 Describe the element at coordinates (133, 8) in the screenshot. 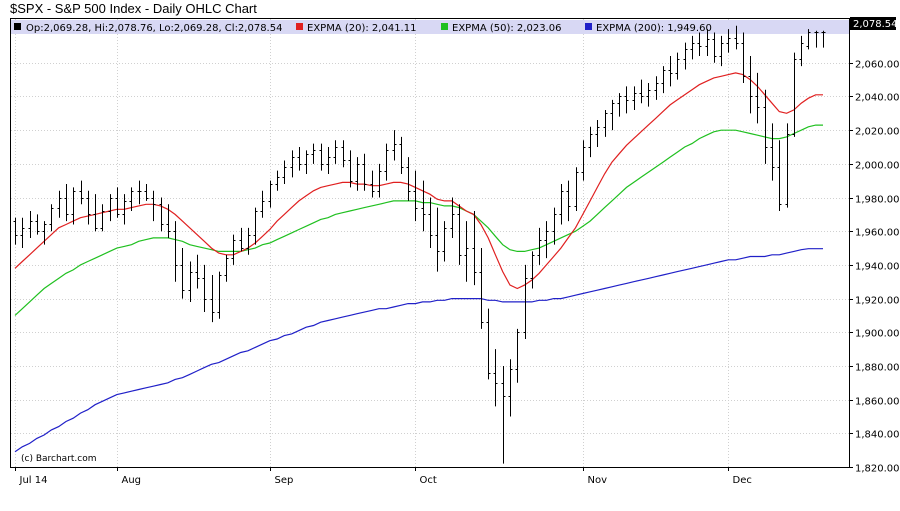

I see `chart-title: $SPX - S&P 500 Index - Daily OHLC Chart` at that location.